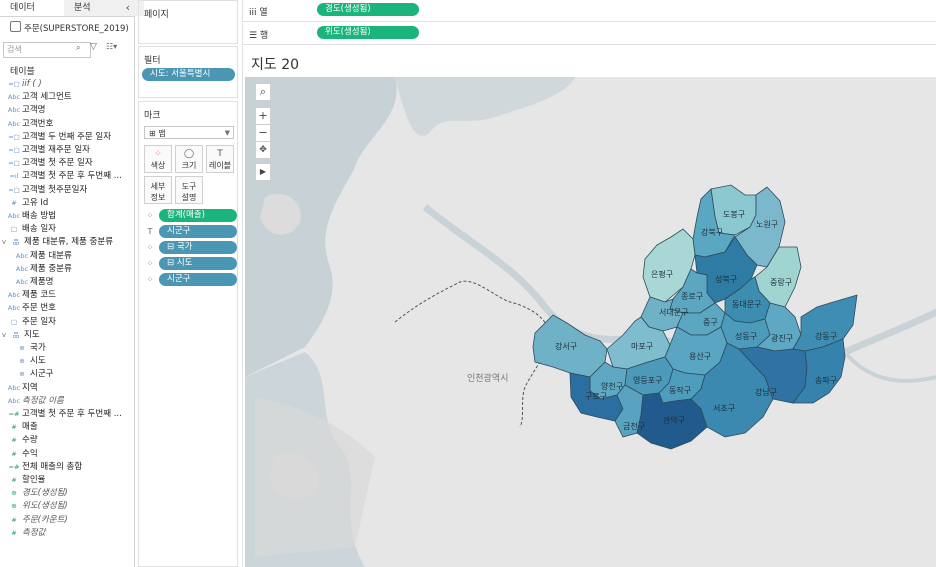  Describe the element at coordinates (69, 440) in the screenshot. I see `field-item: # 수량` at that location.